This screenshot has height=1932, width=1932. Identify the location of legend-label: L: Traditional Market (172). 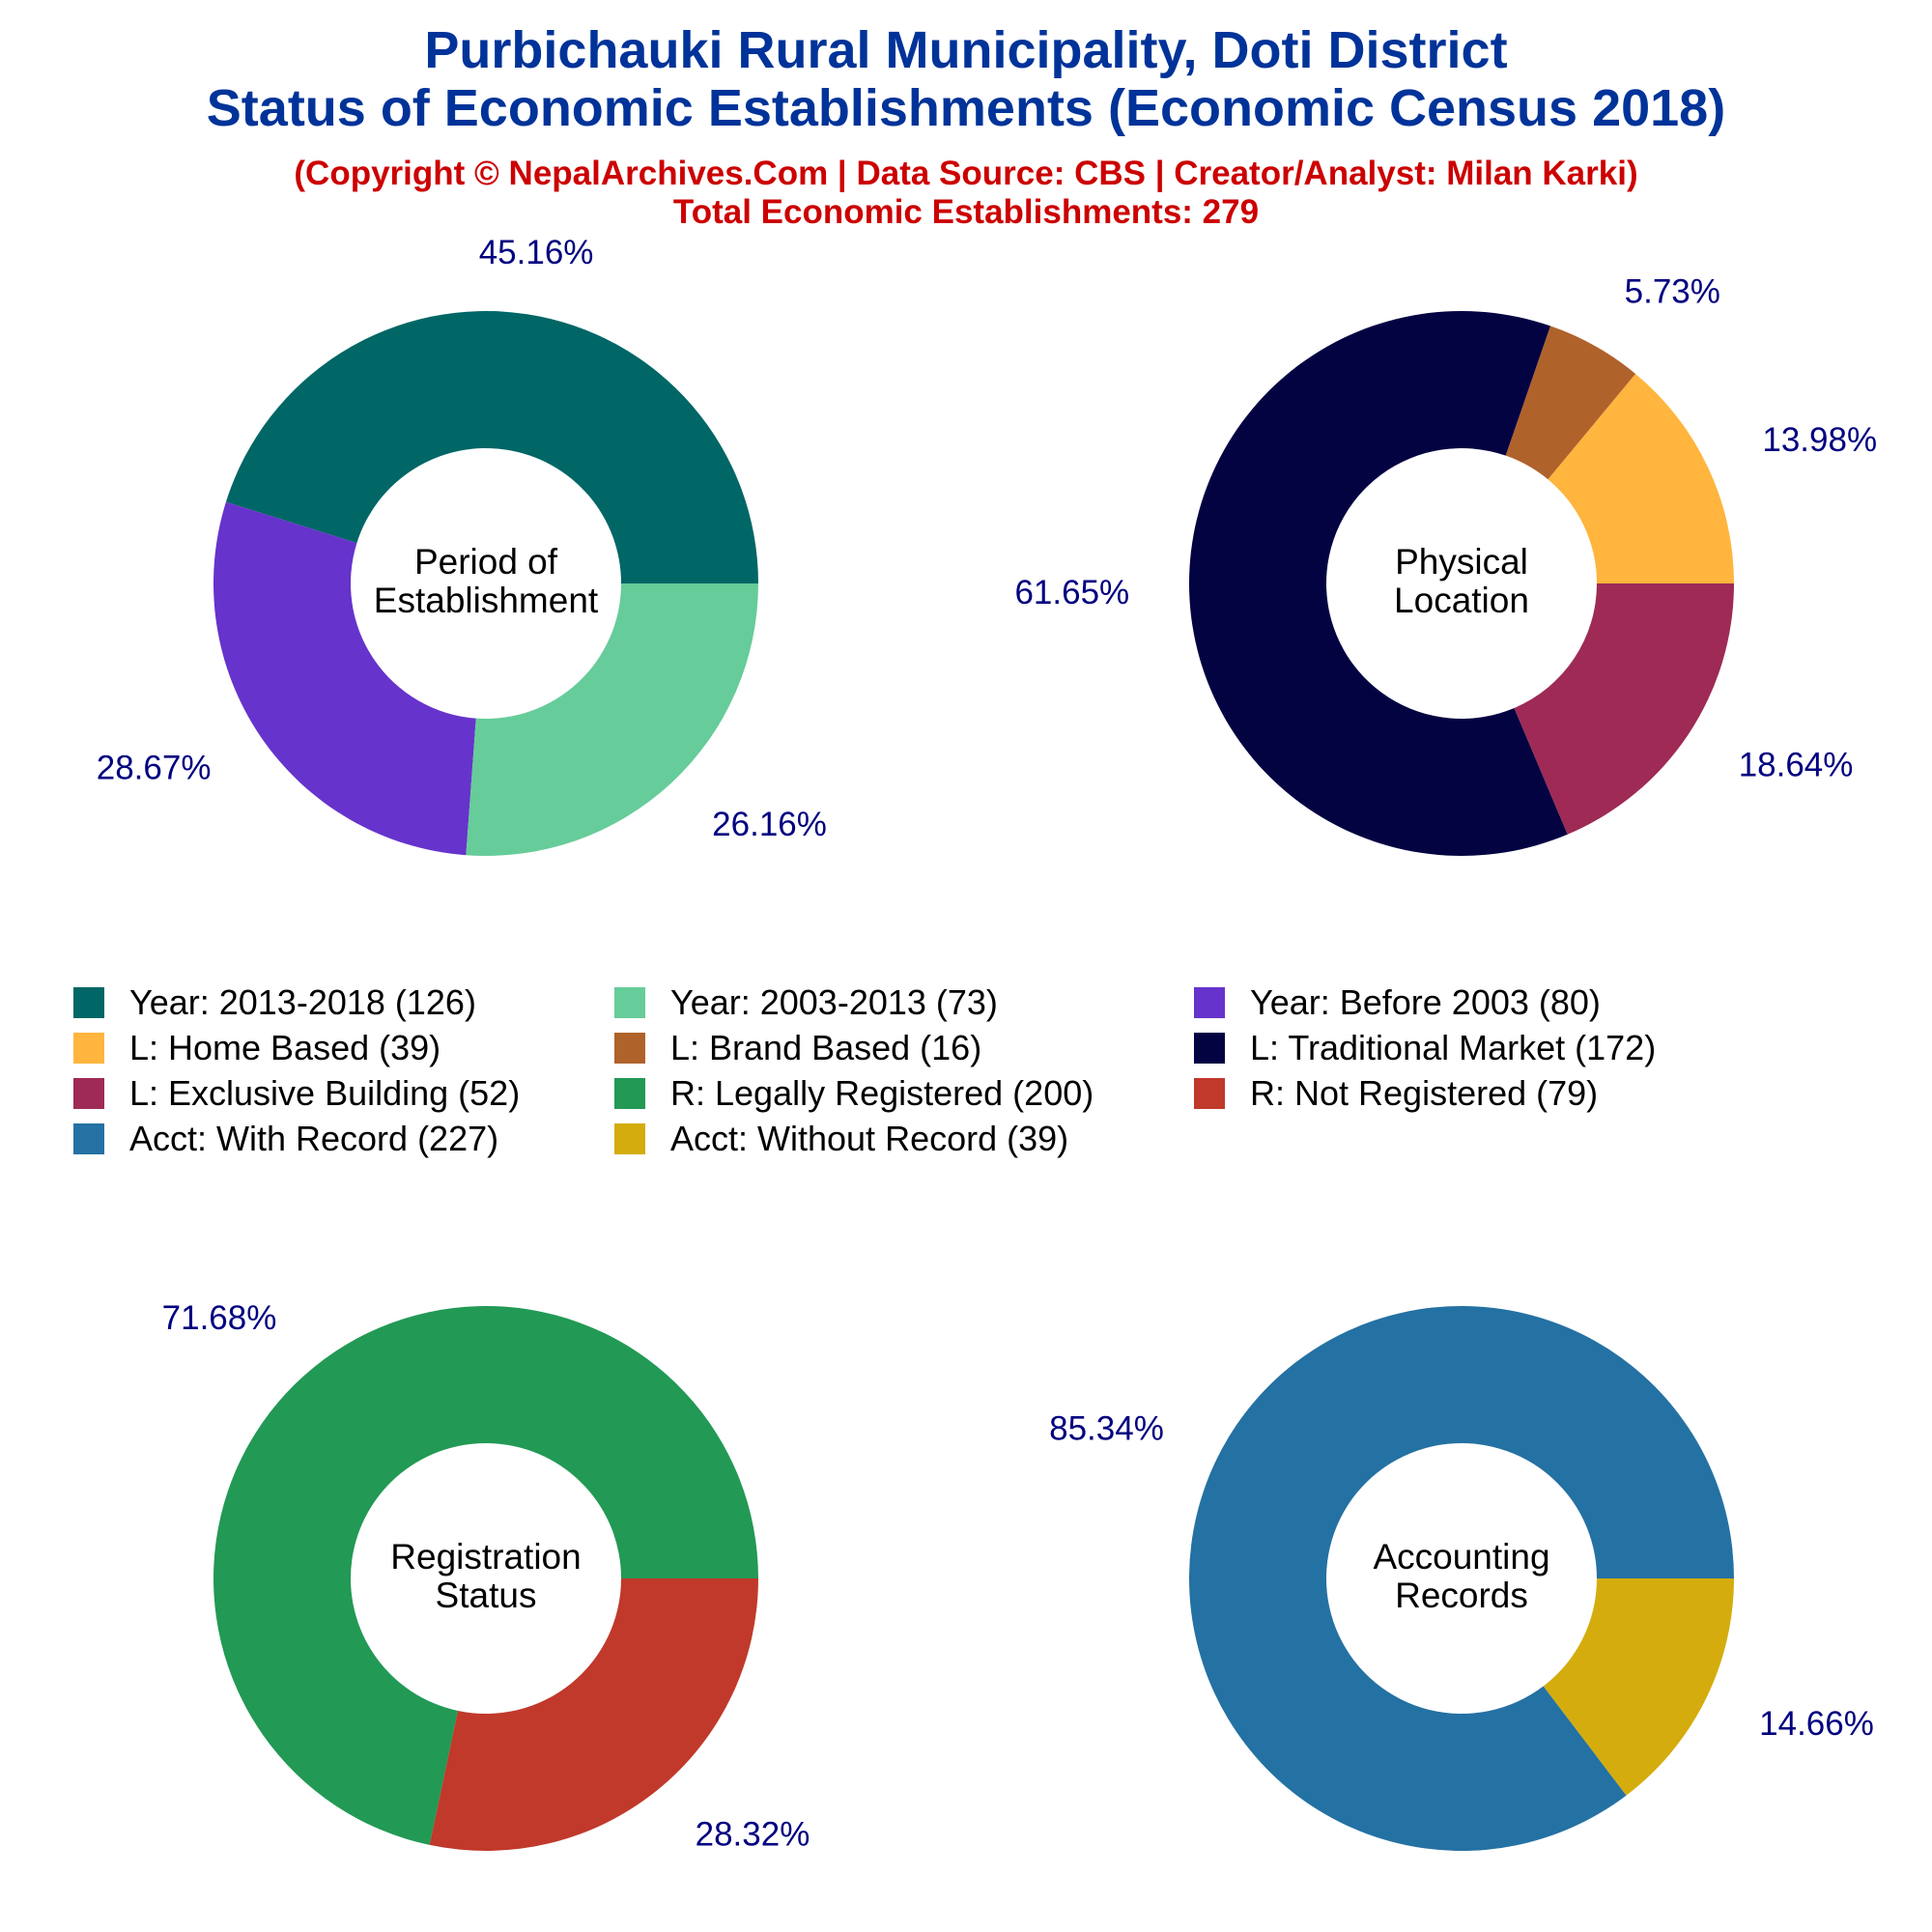
(1453, 1047).